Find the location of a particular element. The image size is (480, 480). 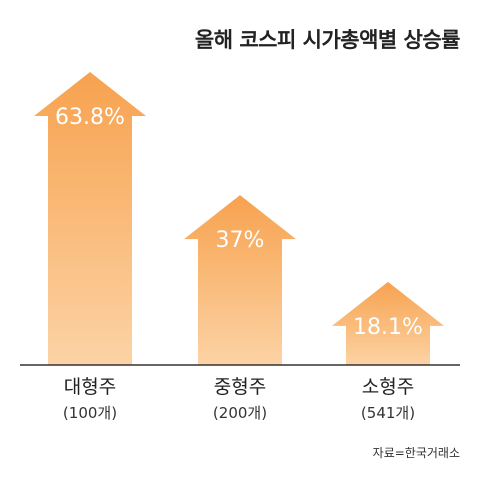

category-label: 중형주 is located at coordinates (240, 387).